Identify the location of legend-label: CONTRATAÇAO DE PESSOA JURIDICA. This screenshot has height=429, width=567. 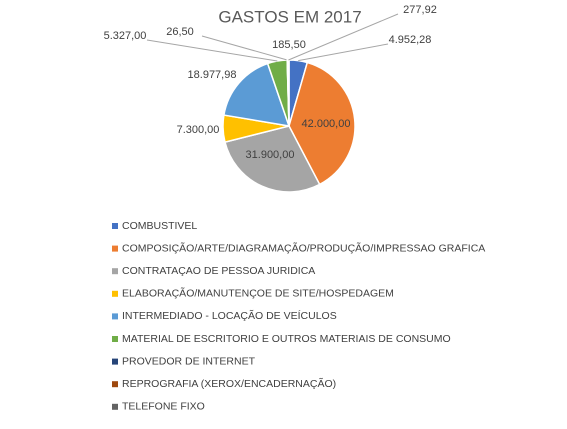
(218, 271).